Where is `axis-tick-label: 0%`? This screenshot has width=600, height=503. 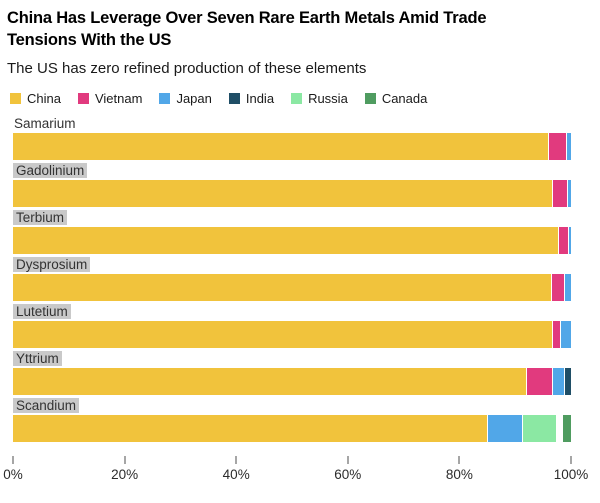 axis-tick-label: 0% is located at coordinates (13, 474).